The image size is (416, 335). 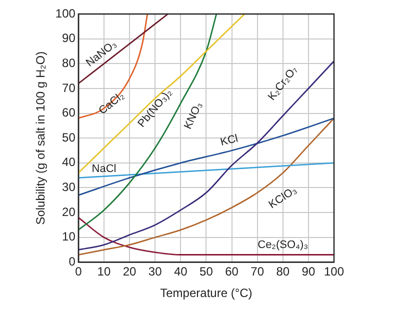 I want to click on x-tick-label: 70, so click(x=257, y=271).